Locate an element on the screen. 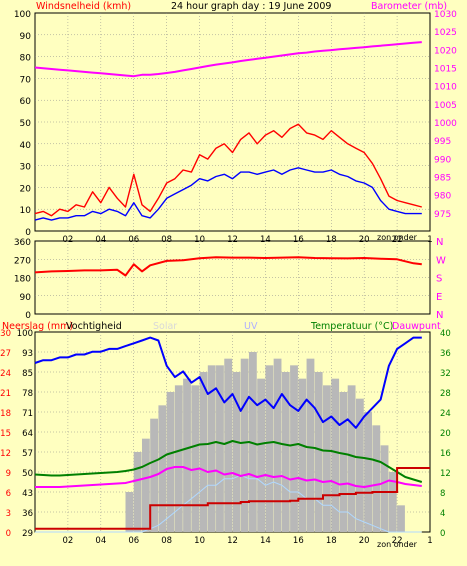 The width and height of the screenshot is (467, 566). humidity-tick-label: 64 is located at coordinates (27, 434).